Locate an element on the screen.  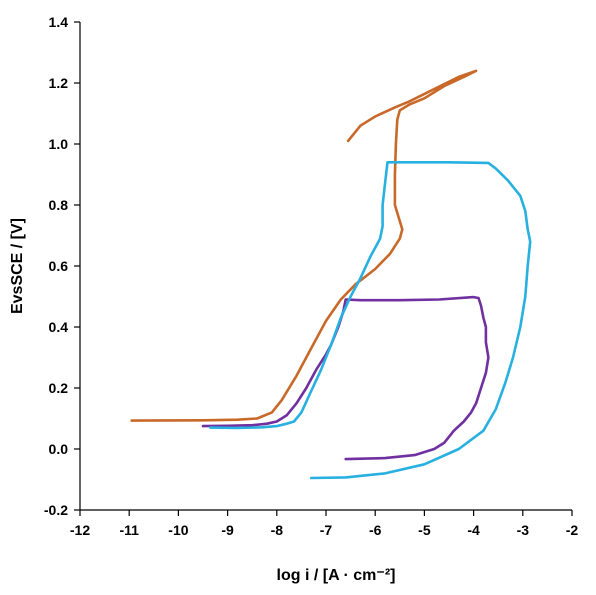
x-tick-label: -3 is located at coordinates (523, 530).